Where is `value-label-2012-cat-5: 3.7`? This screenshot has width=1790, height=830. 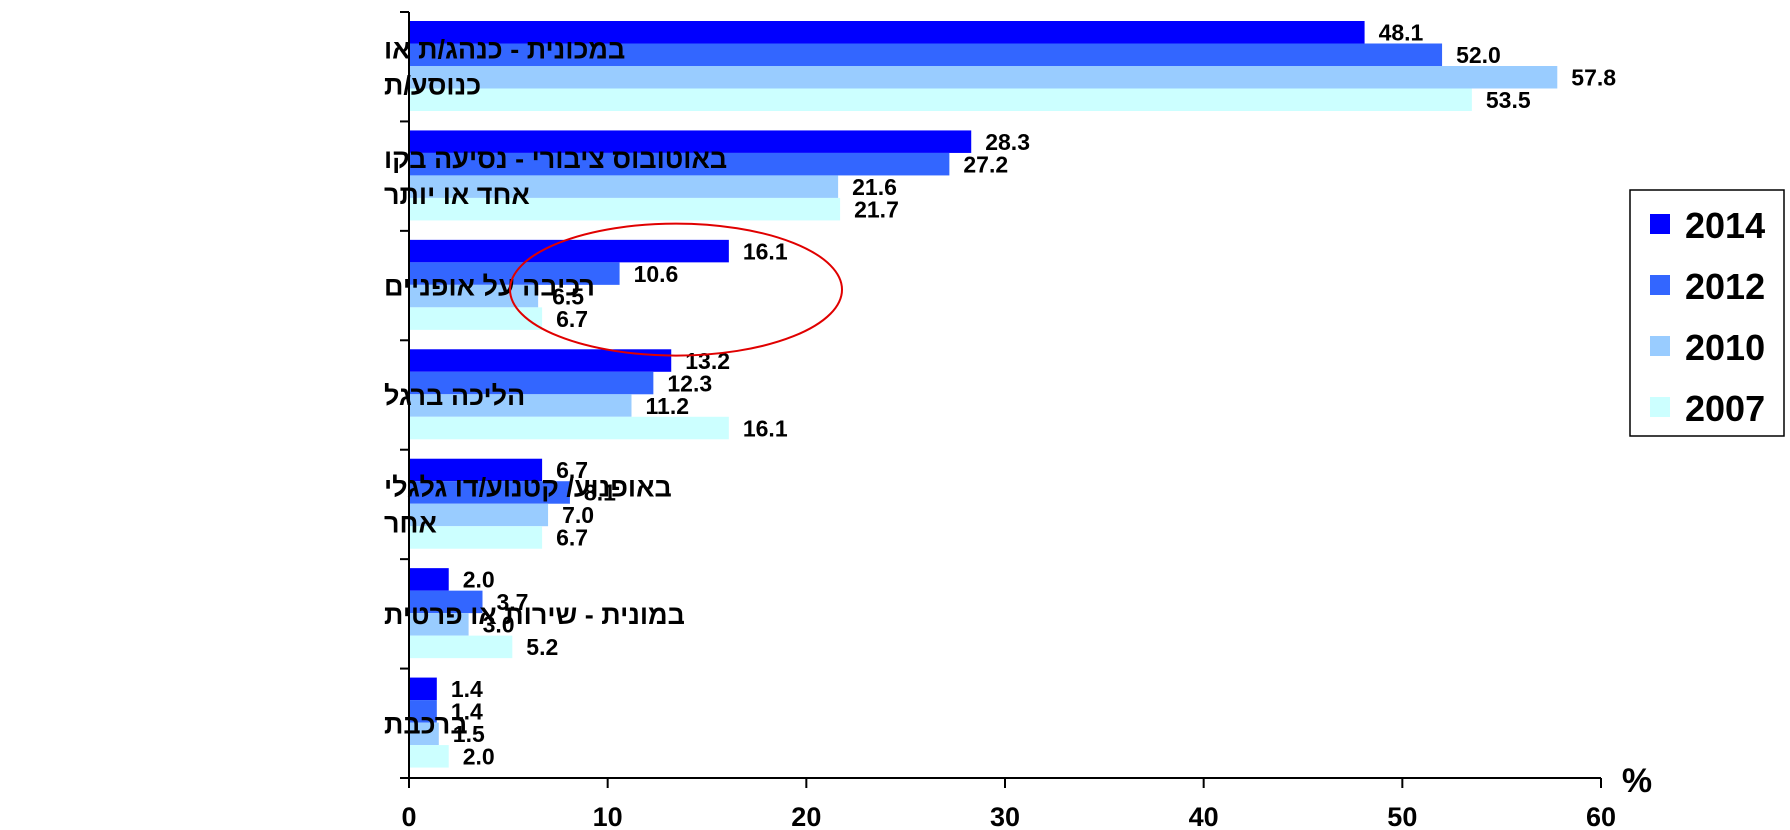 value-label-2012-cat-5: 3.7 is located at coordinates (513, 602).